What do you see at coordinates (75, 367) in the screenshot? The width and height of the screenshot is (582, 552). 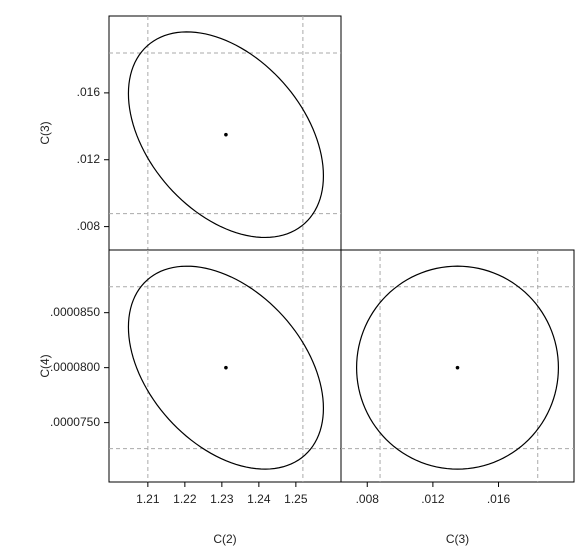 I see `y-tick-label: .0000800` at bounding box center [75, 367].